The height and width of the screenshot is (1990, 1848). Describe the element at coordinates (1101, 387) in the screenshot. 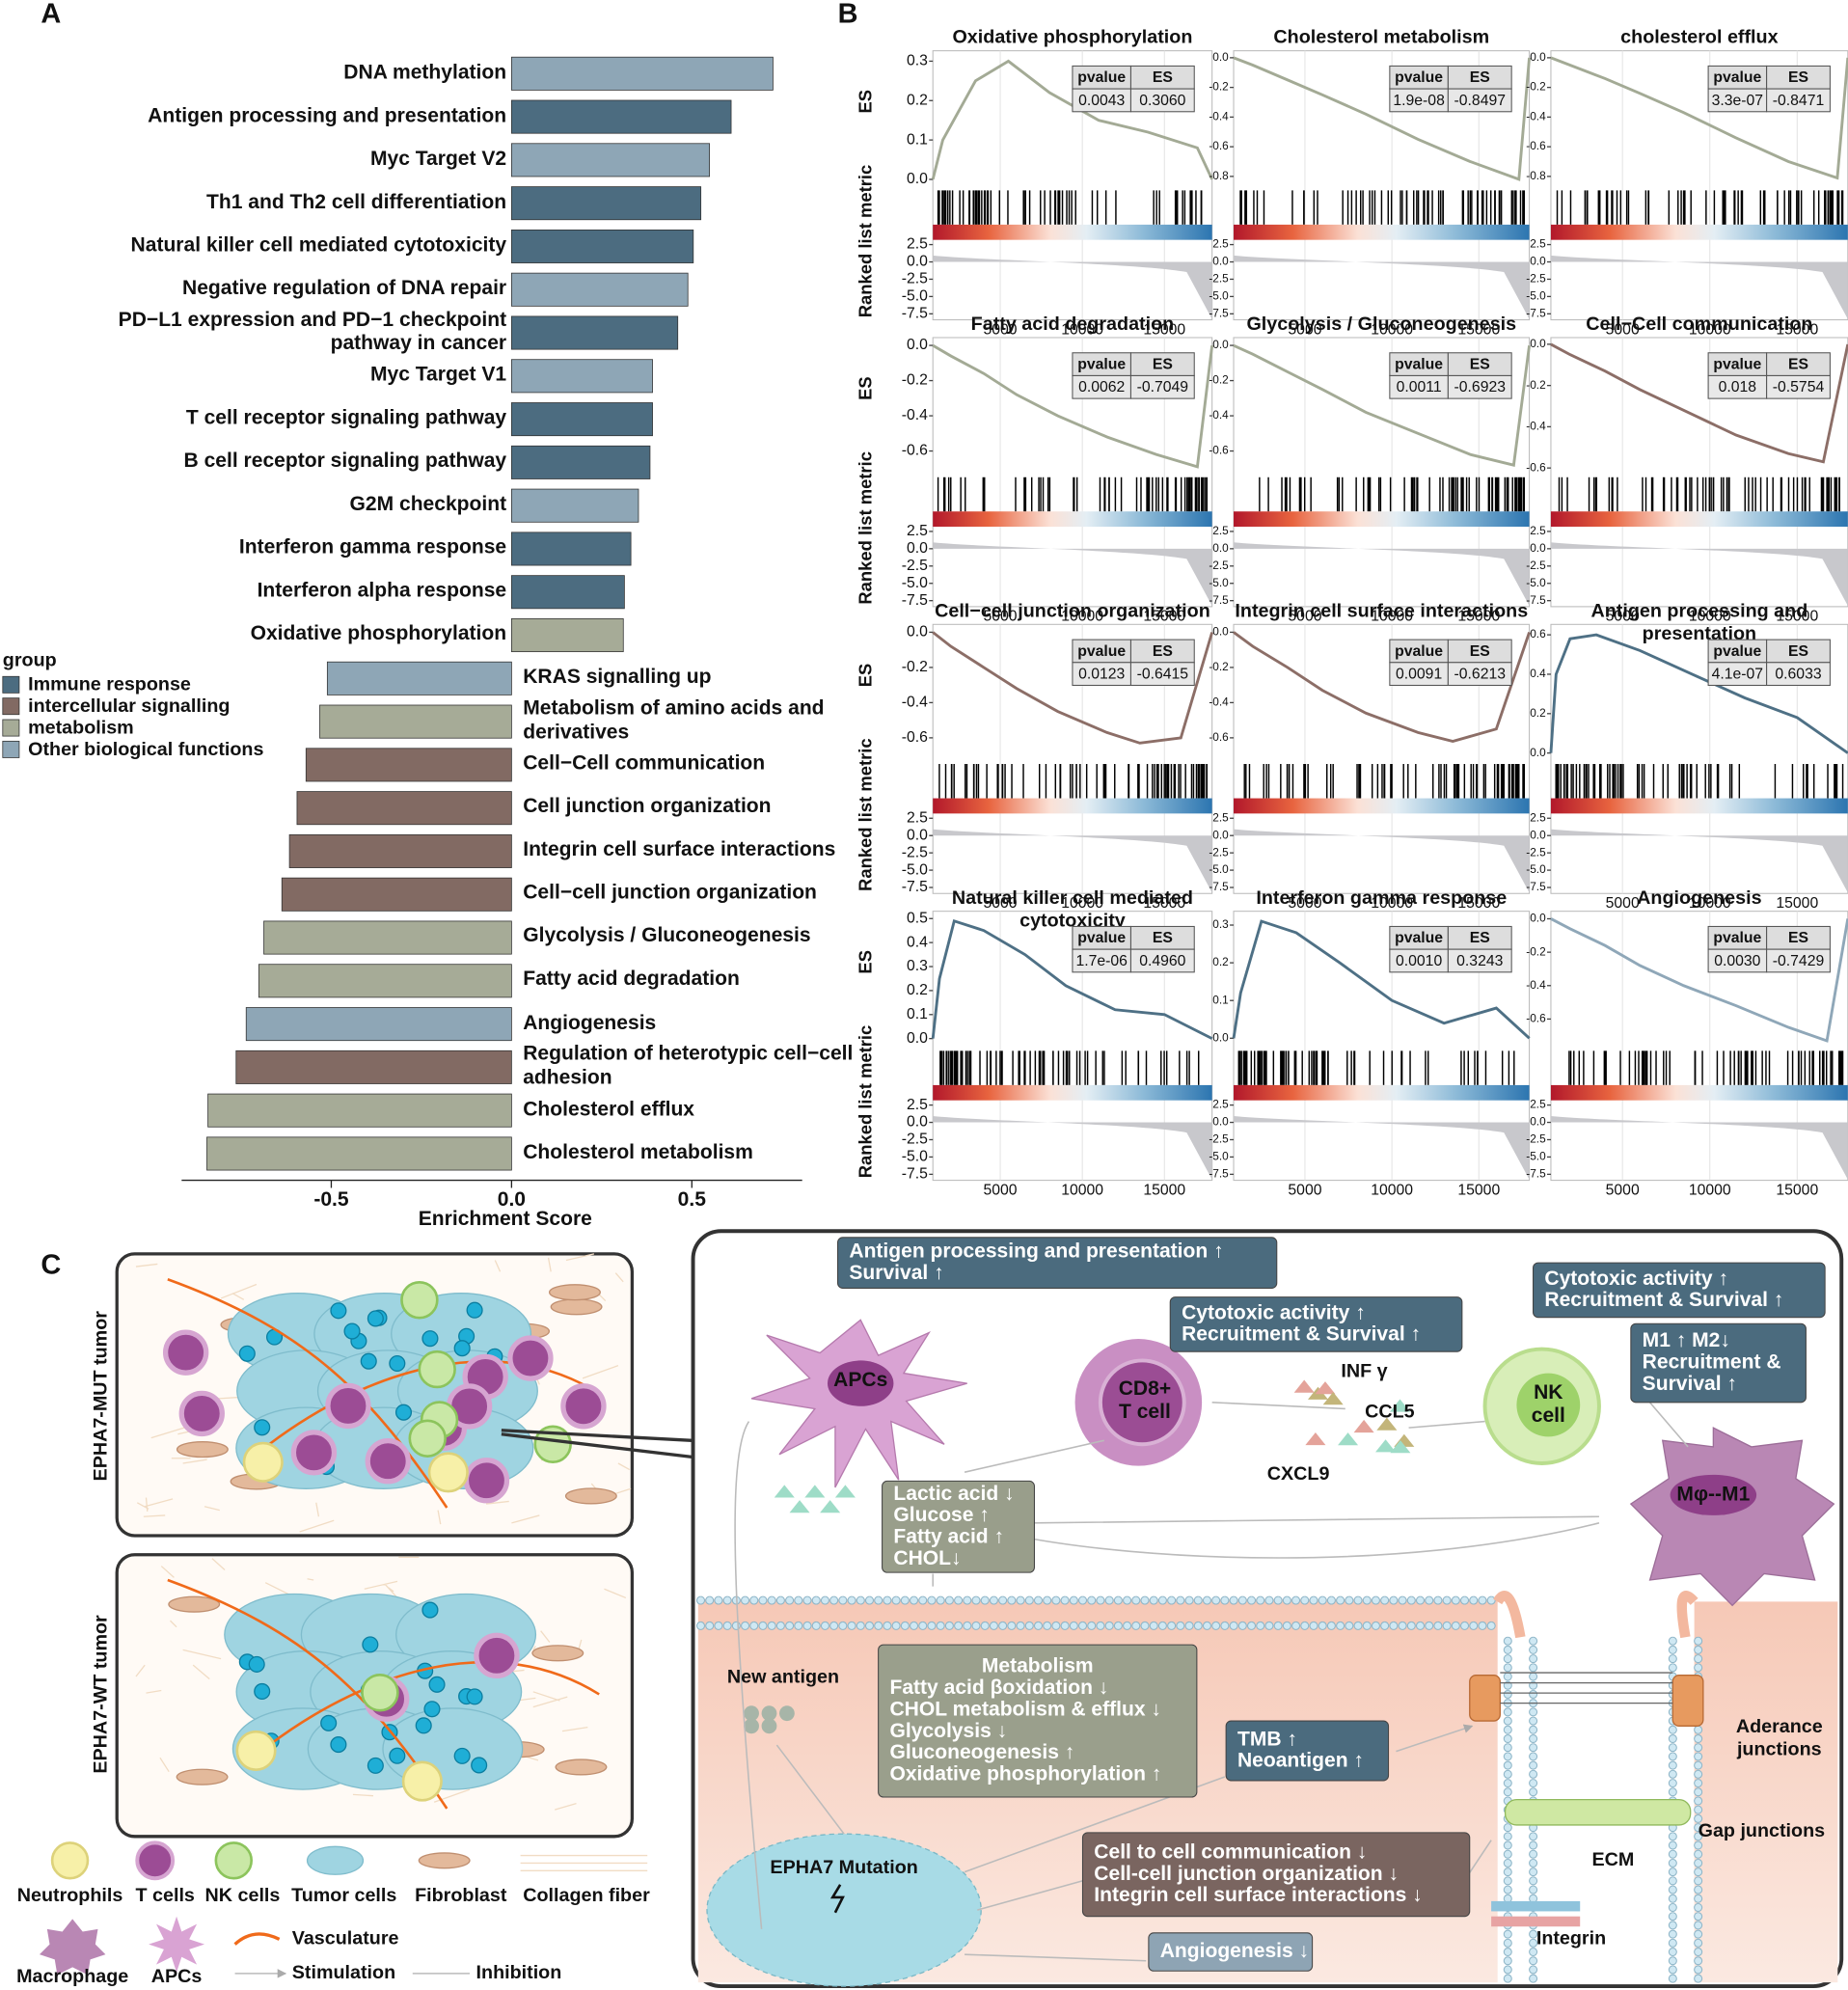

I see `table-value: 0.0062` at that location.